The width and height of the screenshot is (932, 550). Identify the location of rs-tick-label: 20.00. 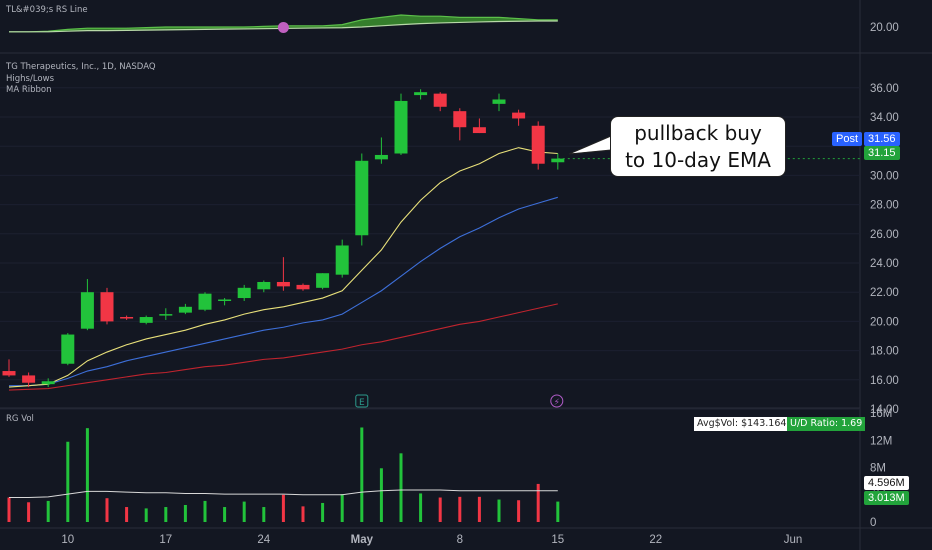
(884, 28).